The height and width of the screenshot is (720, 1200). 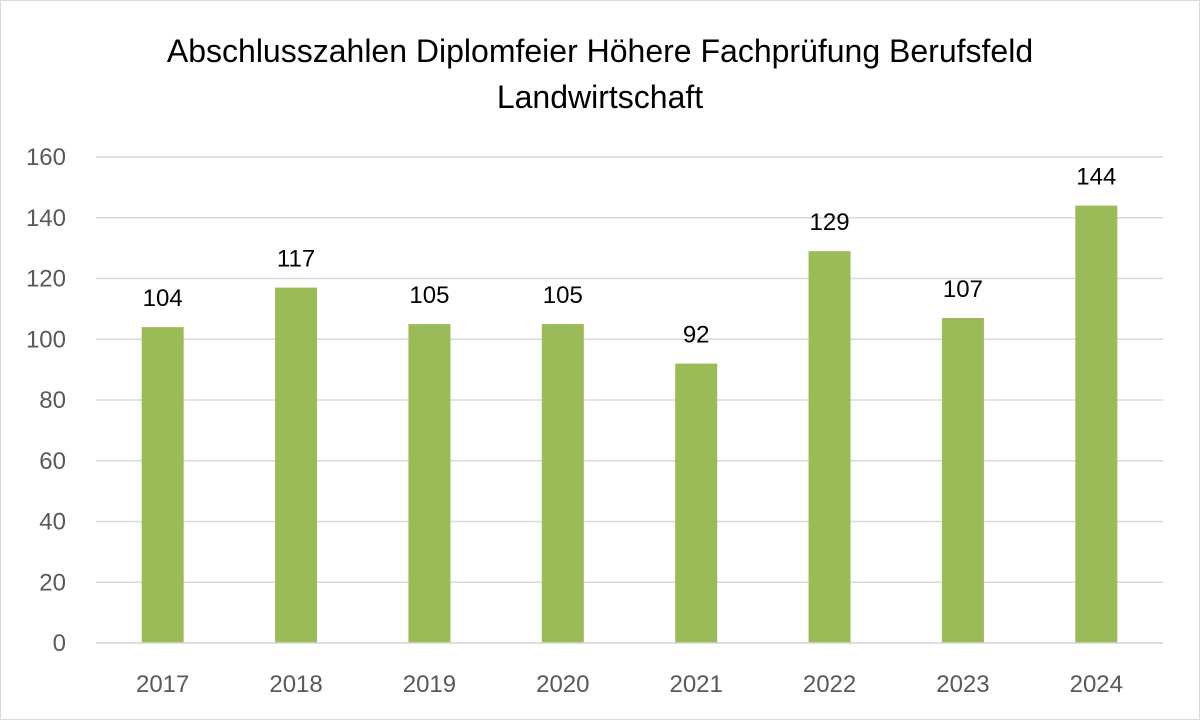 I want to click on y-tick-label: 20, so click(x=52, y=582).